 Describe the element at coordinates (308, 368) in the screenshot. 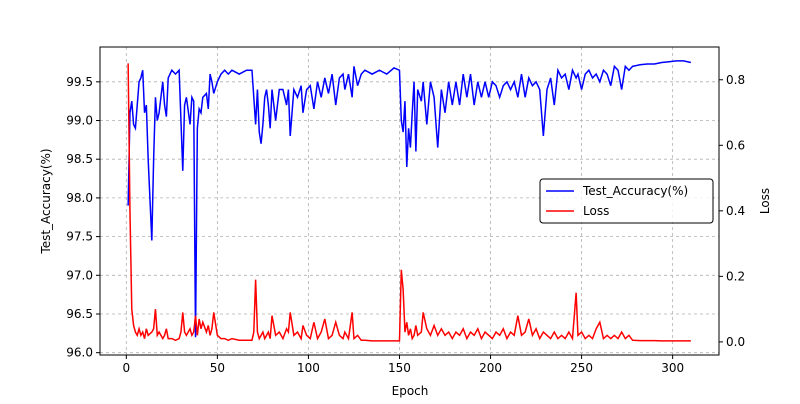

I see `x-tick-label: 100` at that location.